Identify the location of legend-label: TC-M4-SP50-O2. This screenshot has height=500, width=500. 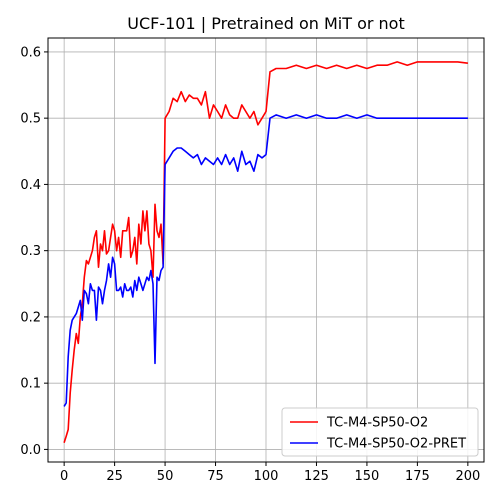
(377, 423).